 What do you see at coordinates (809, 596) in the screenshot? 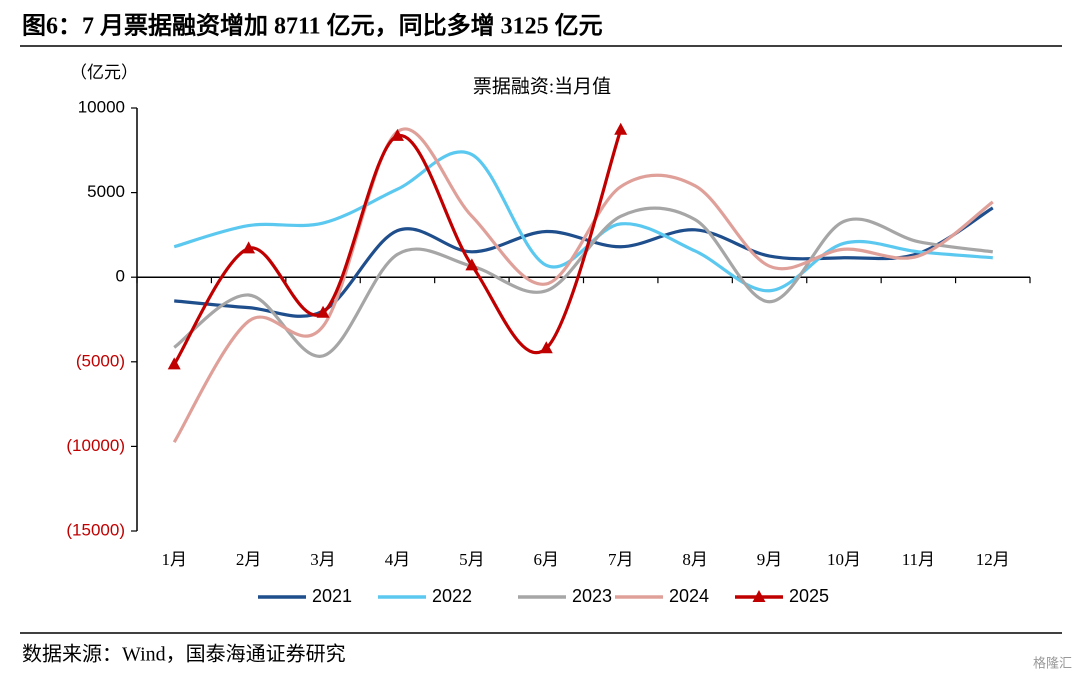
I see `legend-label: 2025` at bounding box center [809, 596].